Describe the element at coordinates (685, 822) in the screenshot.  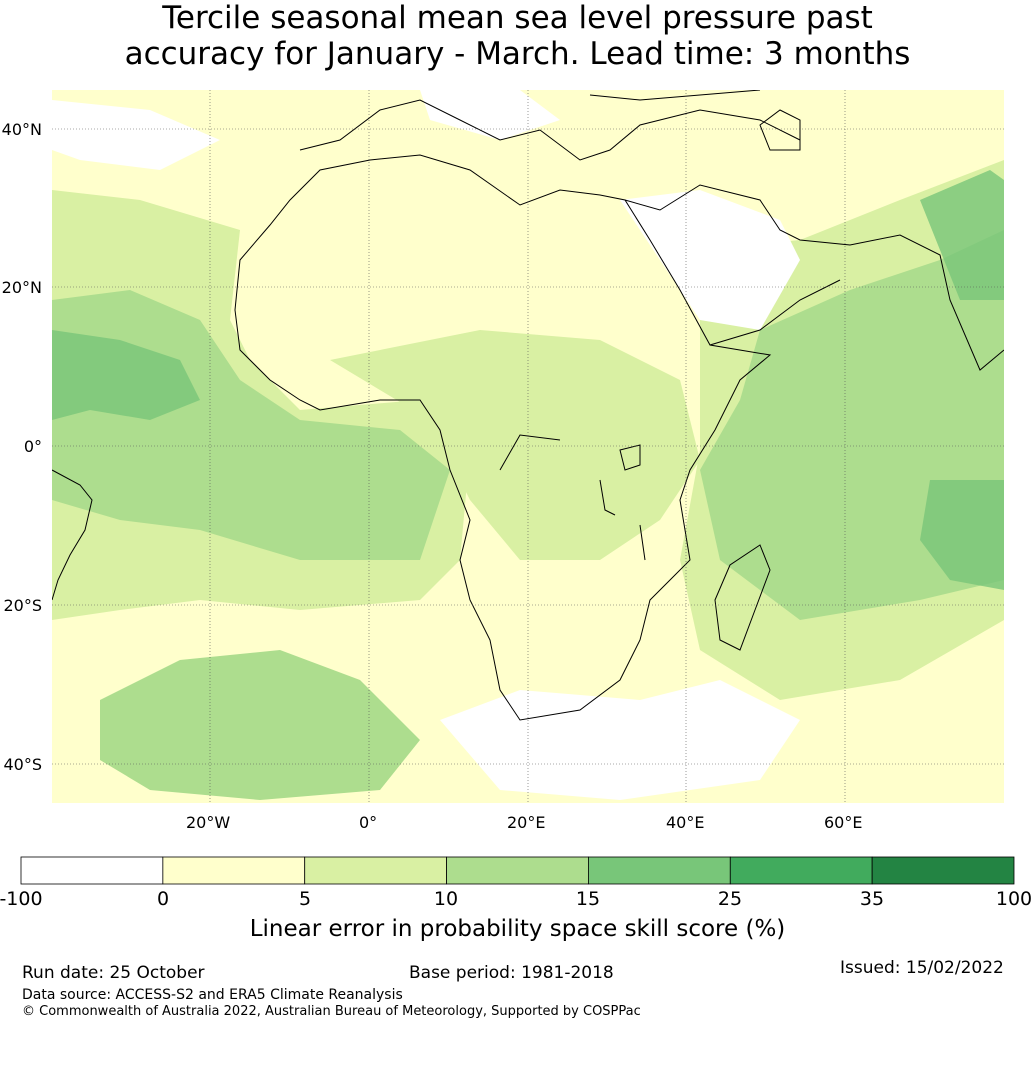
I see `lon-label-40e: 40°E` at that location.